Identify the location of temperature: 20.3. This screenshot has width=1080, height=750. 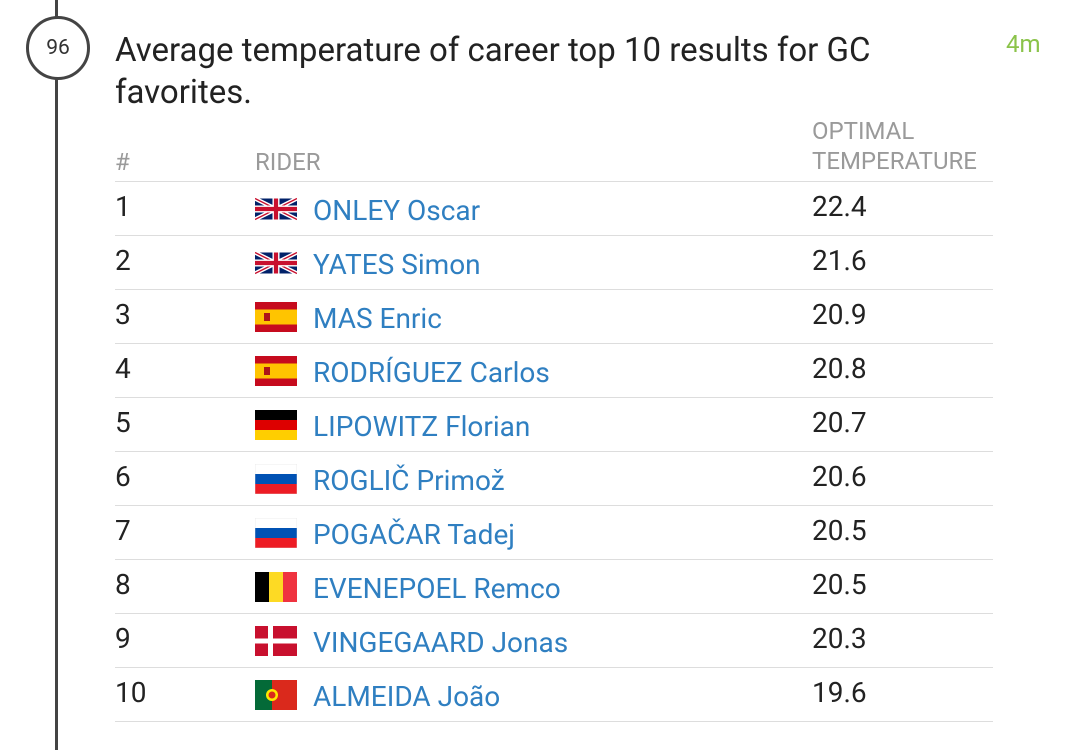
(839, 638).